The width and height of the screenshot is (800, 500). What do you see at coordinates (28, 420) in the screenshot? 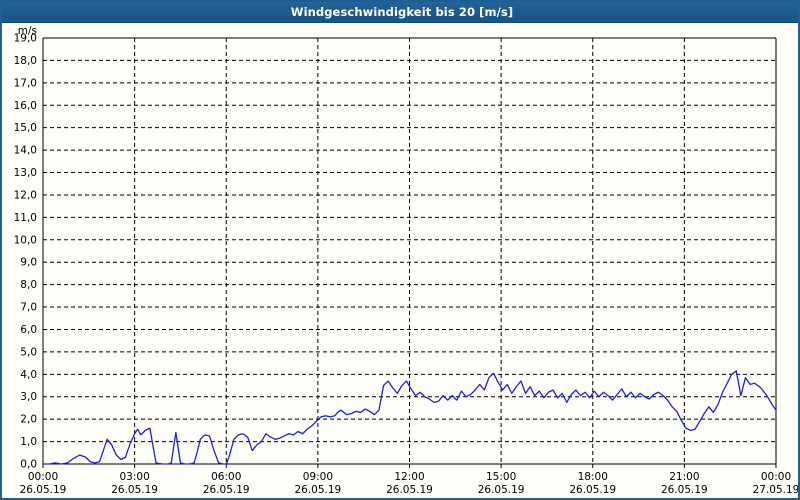
I see `y-tick-label: 2,0` at bounding box center [28, 420].